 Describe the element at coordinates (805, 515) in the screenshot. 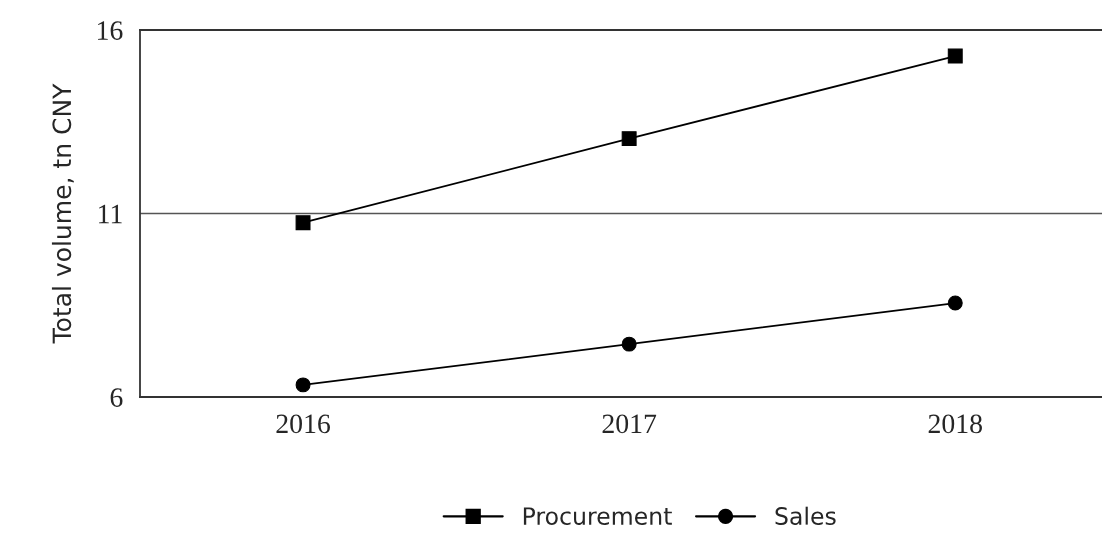

I see `legend-label: Sales` at that location.